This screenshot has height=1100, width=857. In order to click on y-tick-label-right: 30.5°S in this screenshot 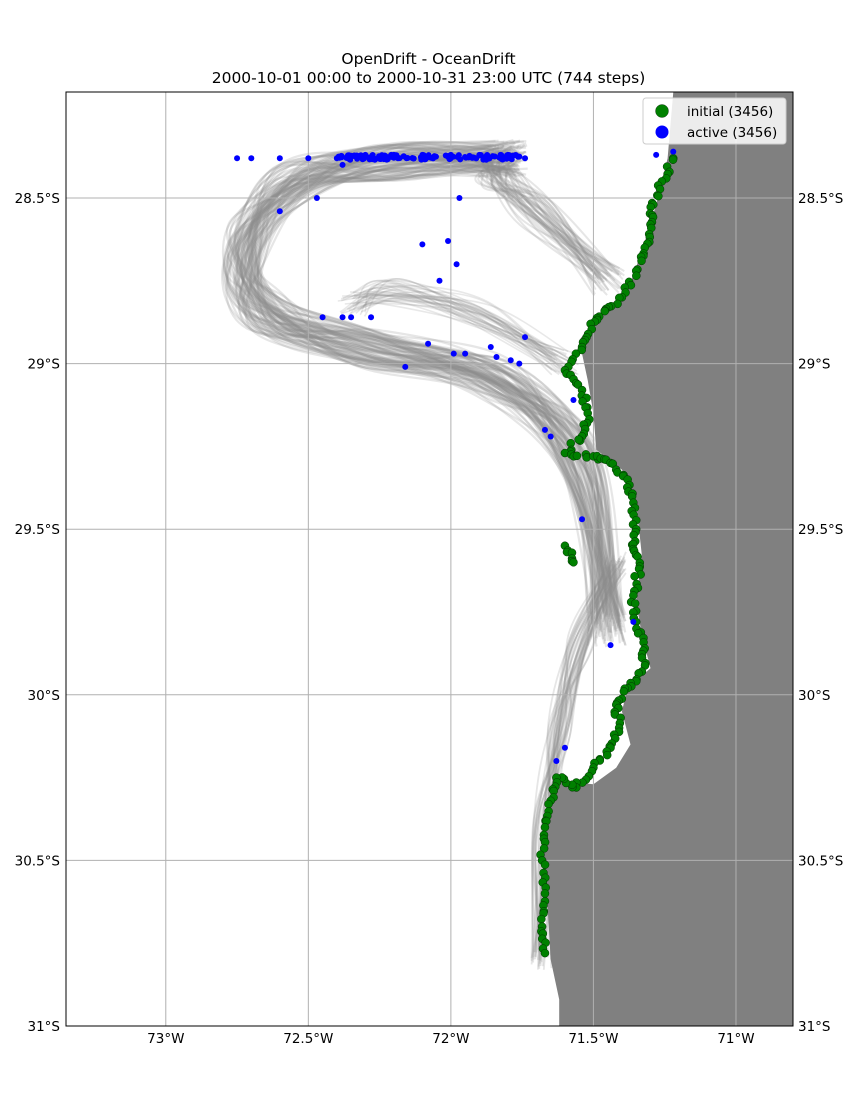, I will do `click(820, 861)`.